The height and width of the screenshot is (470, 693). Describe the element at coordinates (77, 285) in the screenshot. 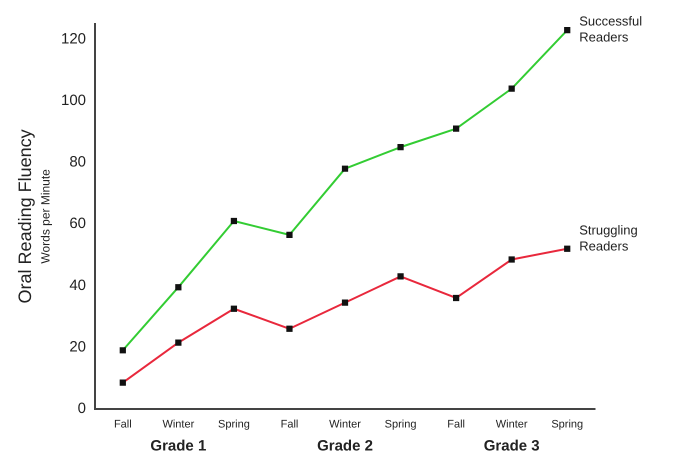

I see `y-tick-label: 40` at that location.